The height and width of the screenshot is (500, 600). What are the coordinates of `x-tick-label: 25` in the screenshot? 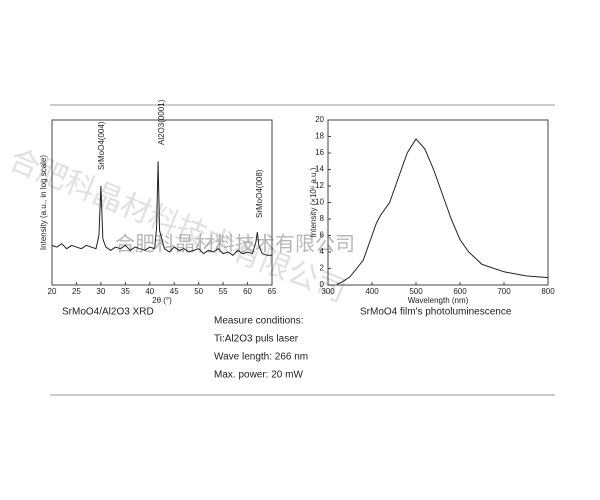 It's located at (76, 291).